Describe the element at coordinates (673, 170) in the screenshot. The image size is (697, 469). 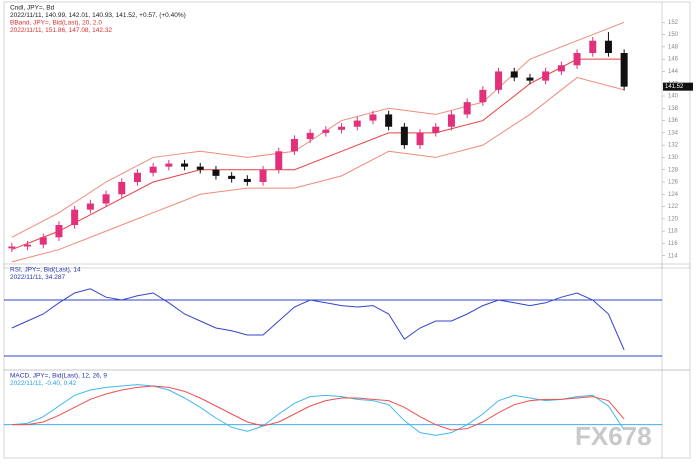
I see `y-tick-label: 128` at that location.